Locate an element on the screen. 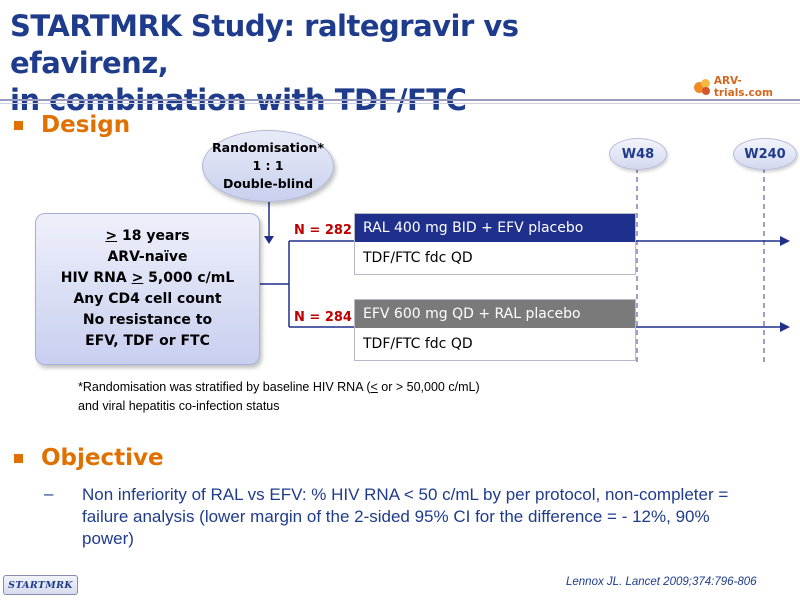 This screenshot has width=800, height=600. randomisation-line-2: 1 is located at coordinates (268, 165).